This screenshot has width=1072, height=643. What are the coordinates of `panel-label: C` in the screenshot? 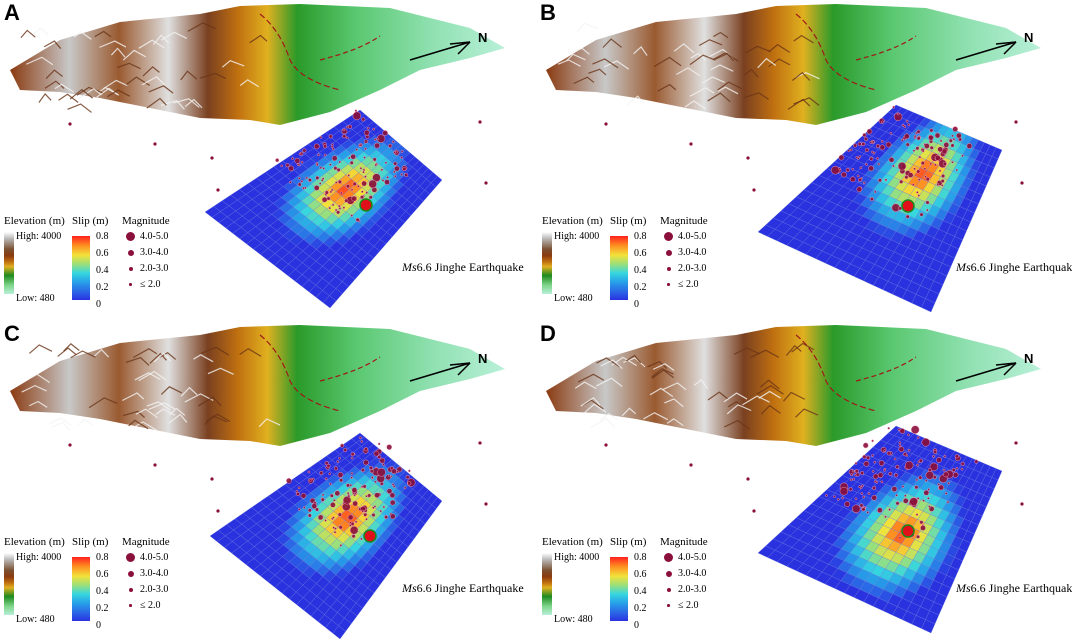 It's located at (12, 333).